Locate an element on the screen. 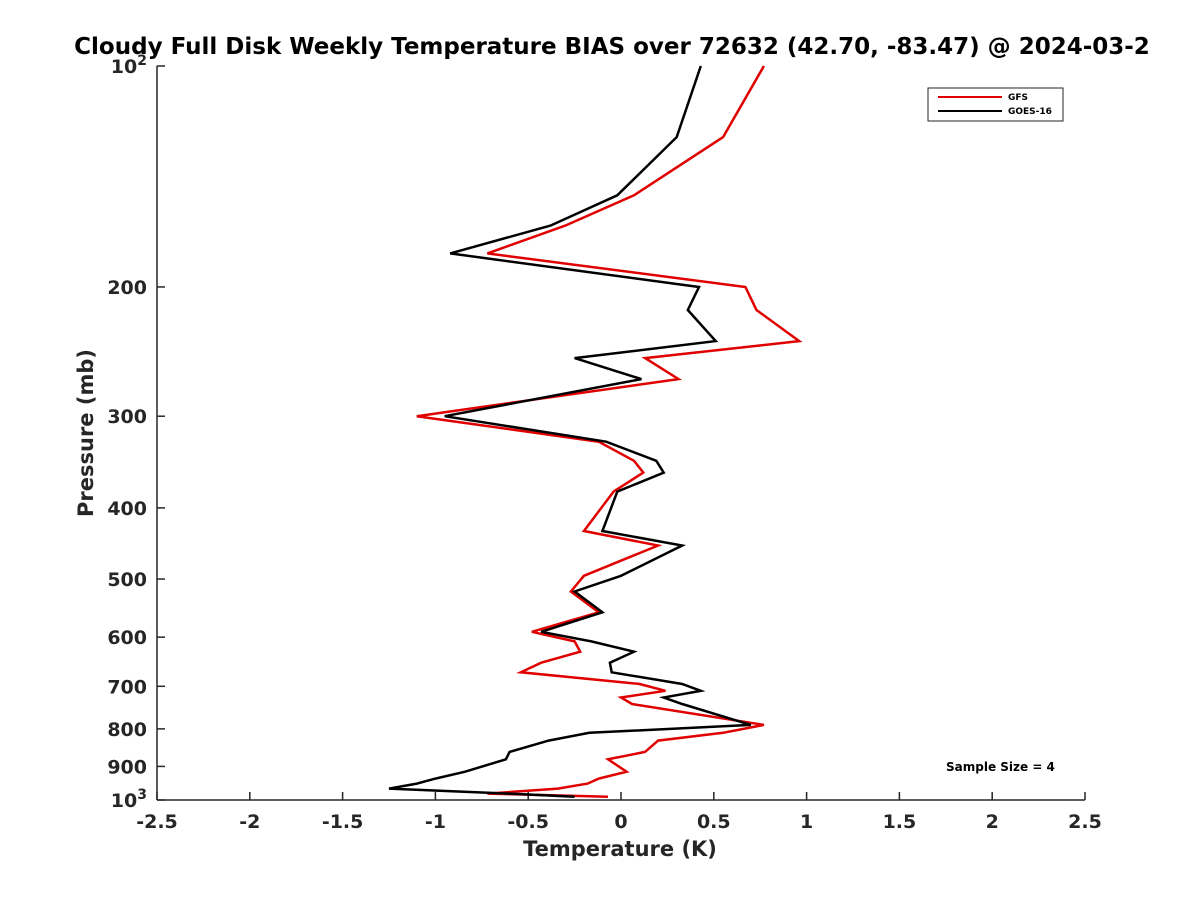  y-tick-label: 800 is located at coordinates (127, 730).